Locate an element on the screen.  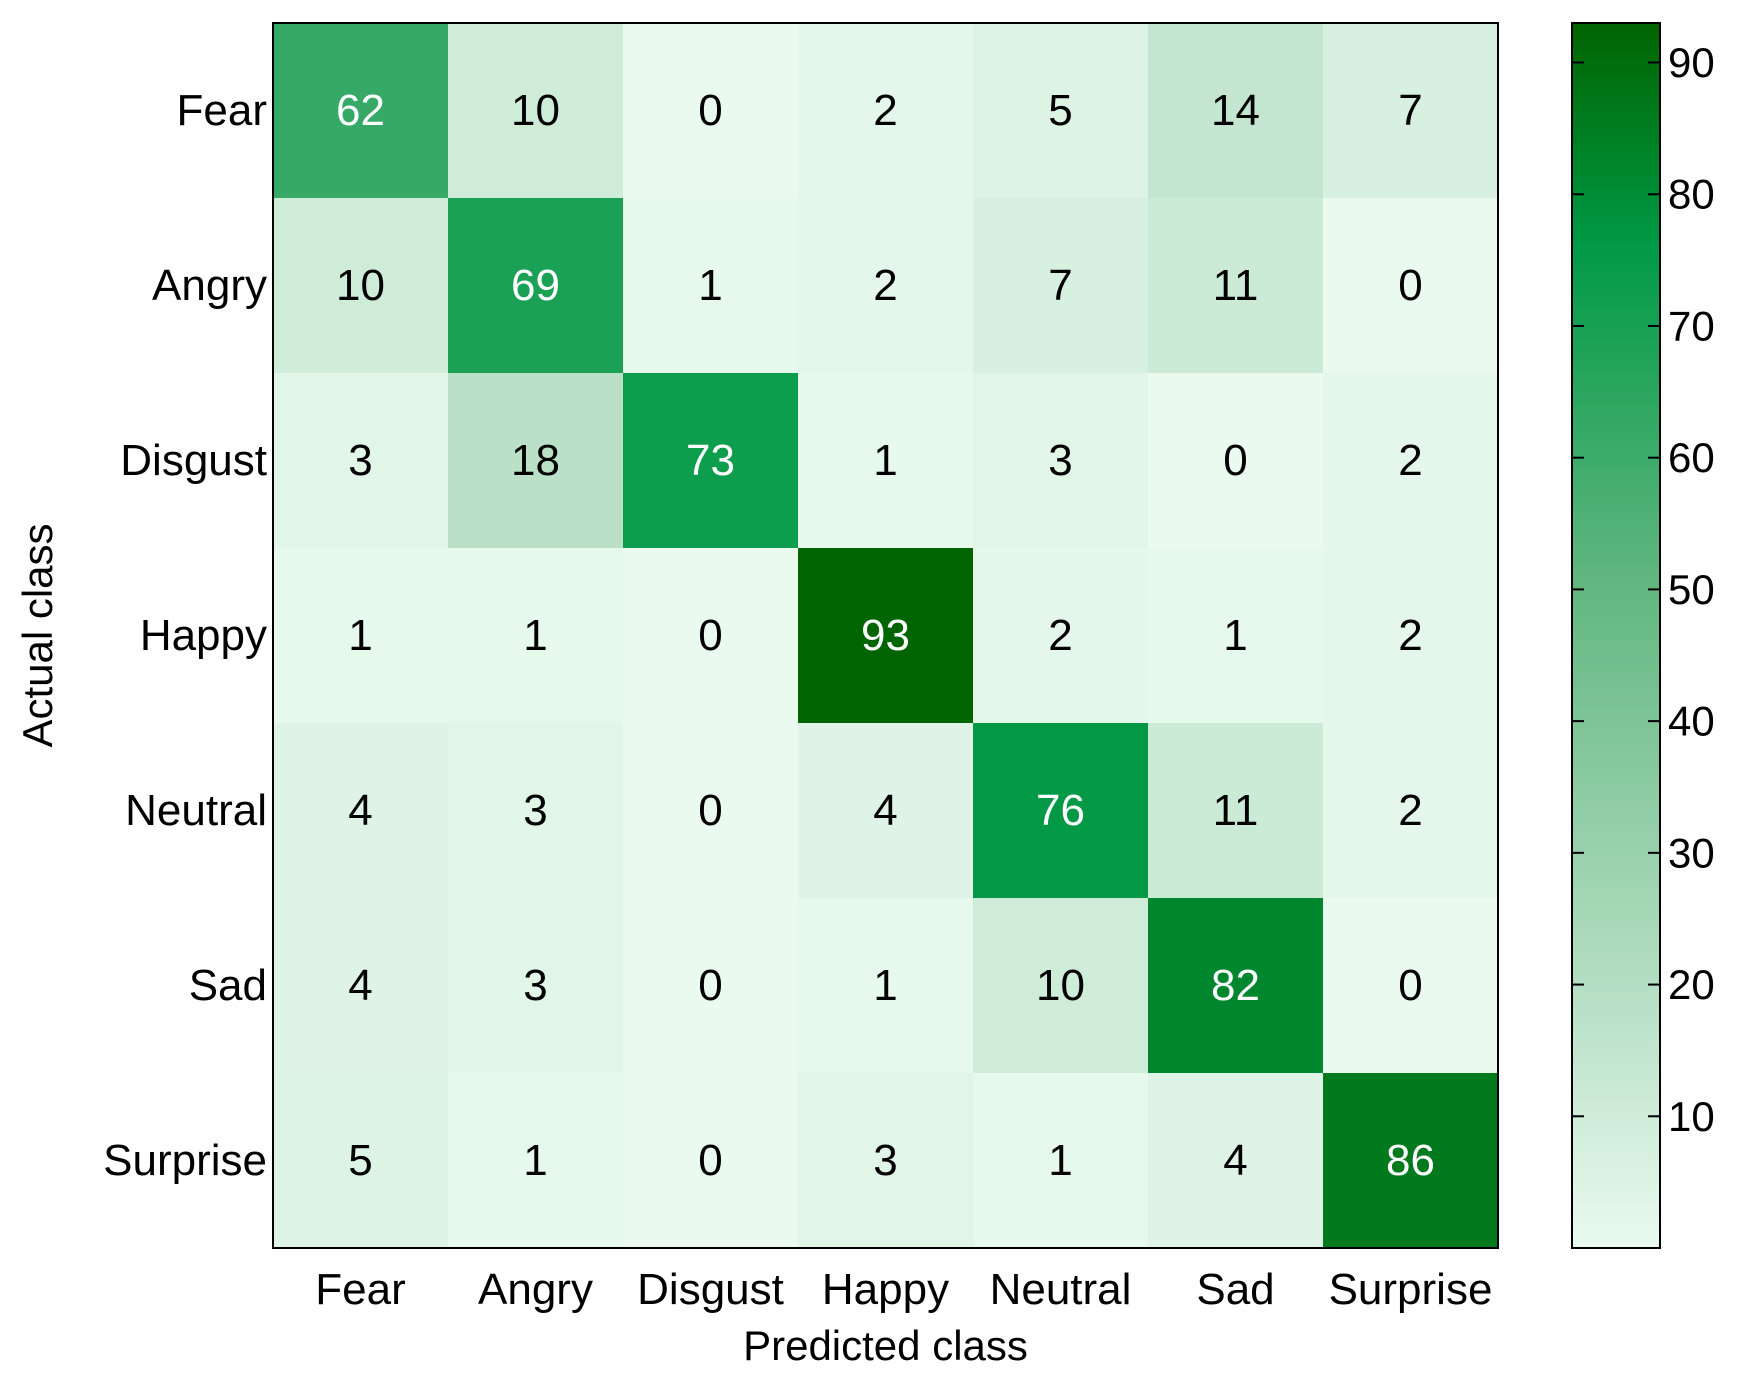
cell-value-label: 62 is located at coordinates (360, 110).